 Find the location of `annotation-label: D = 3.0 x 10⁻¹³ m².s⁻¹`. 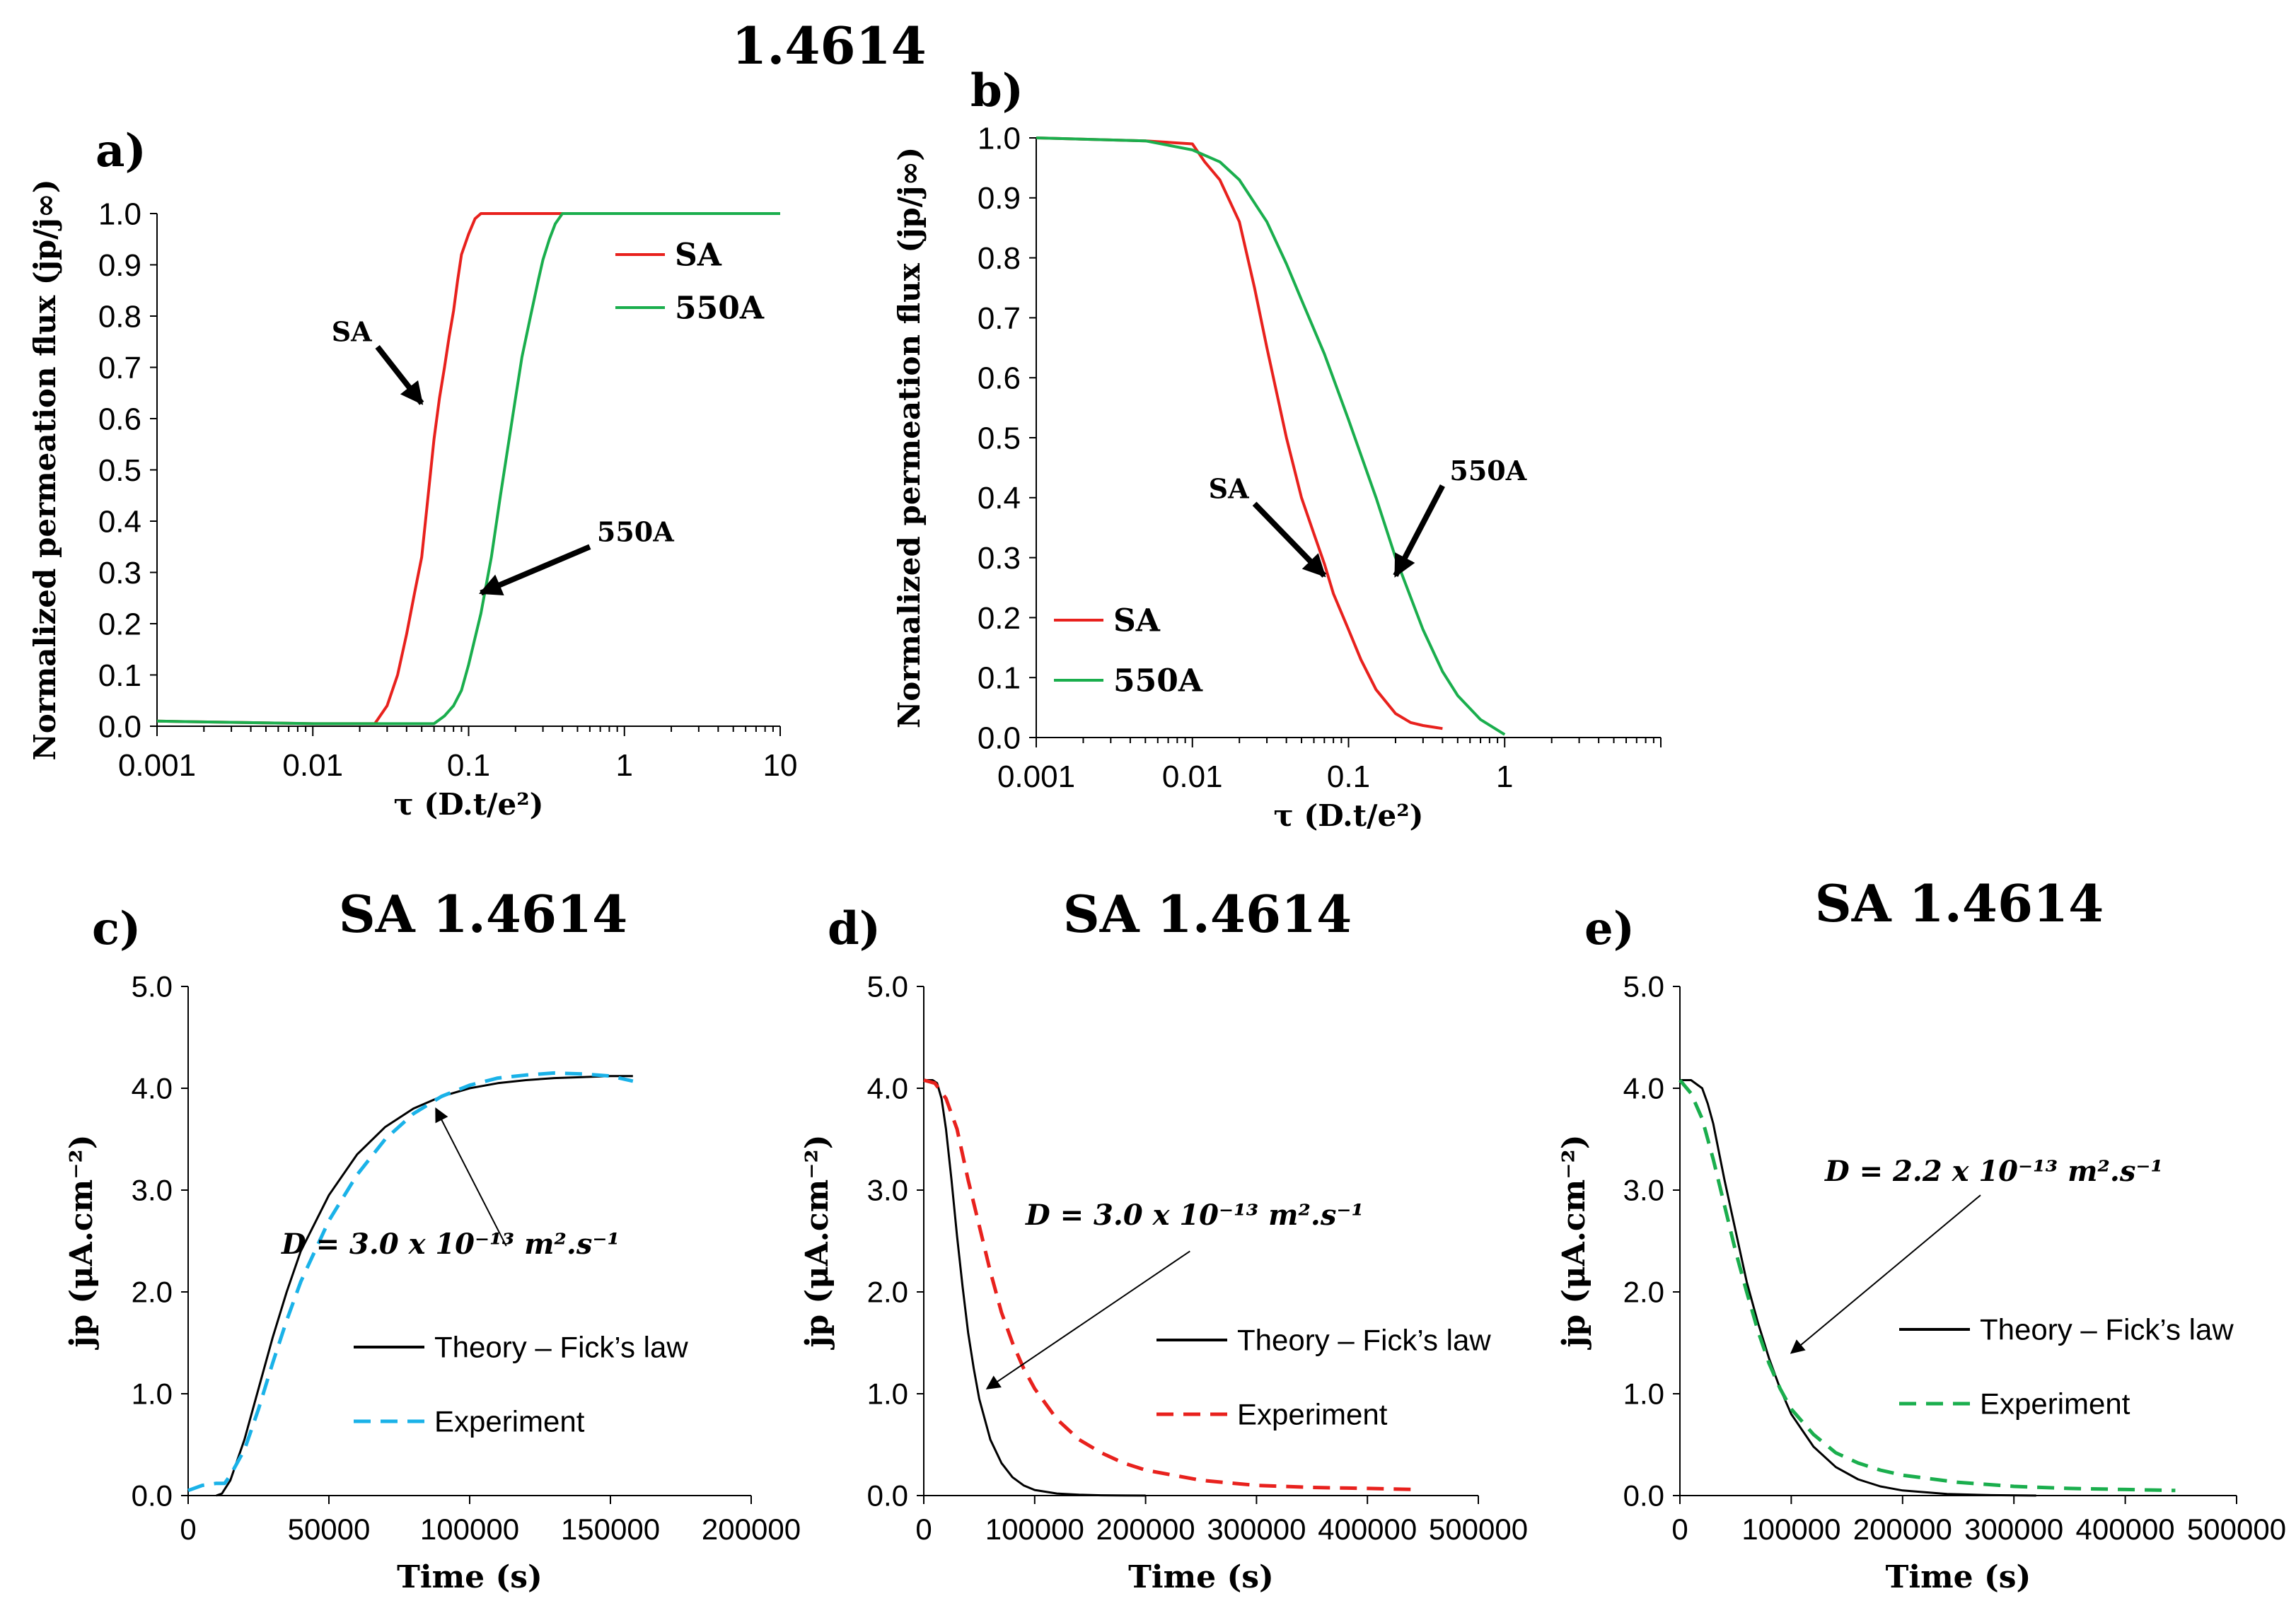

annotation-label: D = 3.0 x 10⁻¹³ m².s⁻¹ is located at coordinates (450, 1244).